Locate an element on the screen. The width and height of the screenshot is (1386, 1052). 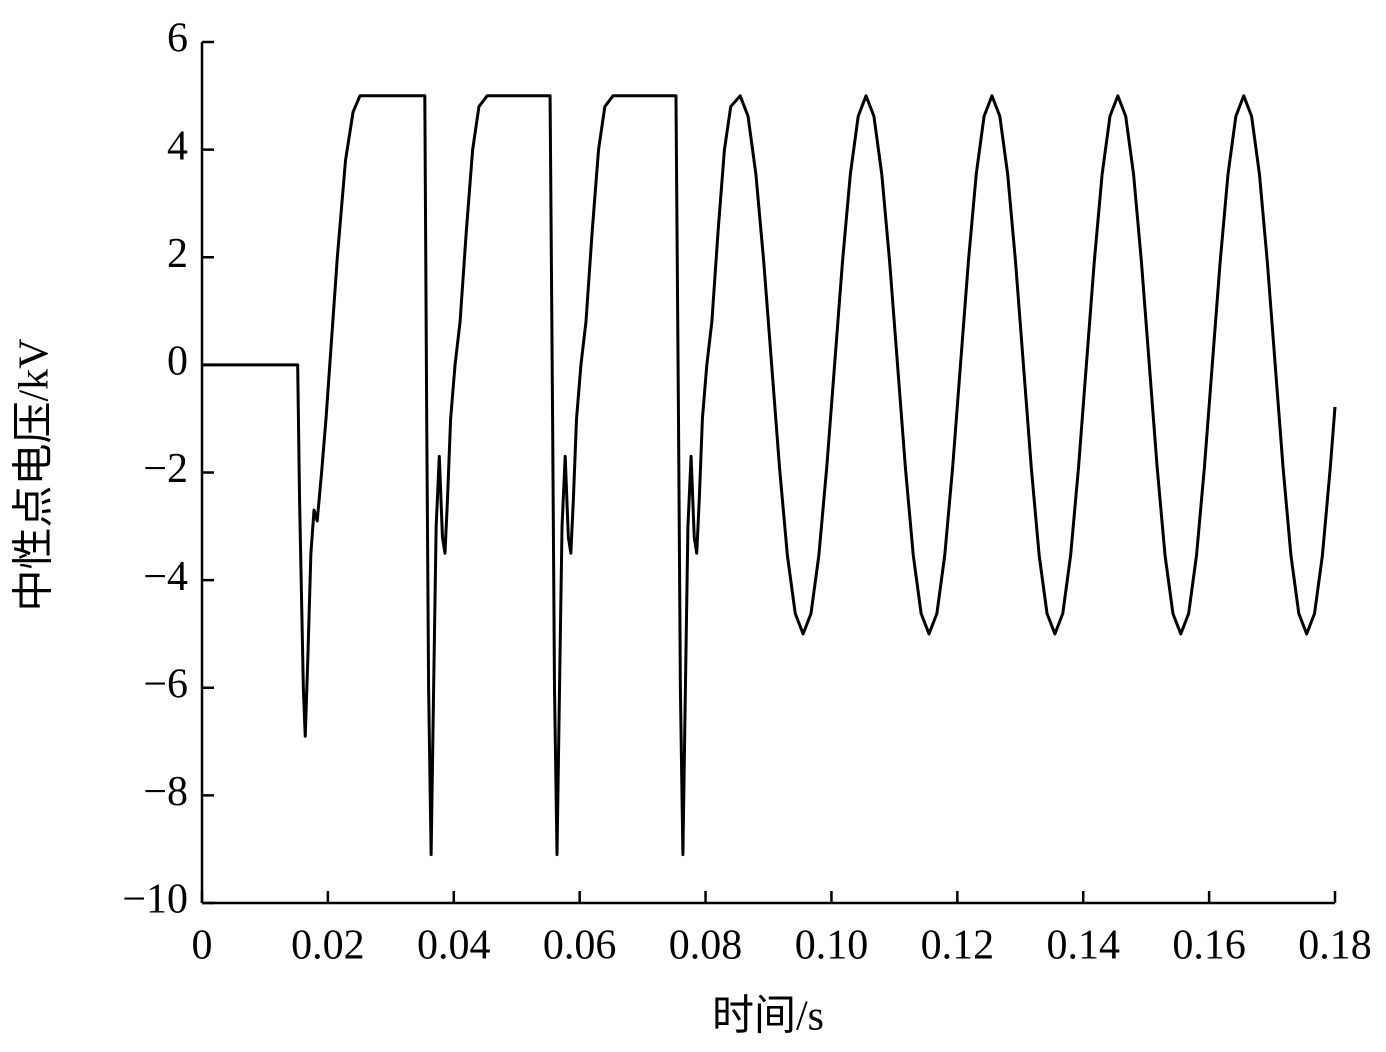
y-tick-label: −8 is located at coordinates (165, 792).